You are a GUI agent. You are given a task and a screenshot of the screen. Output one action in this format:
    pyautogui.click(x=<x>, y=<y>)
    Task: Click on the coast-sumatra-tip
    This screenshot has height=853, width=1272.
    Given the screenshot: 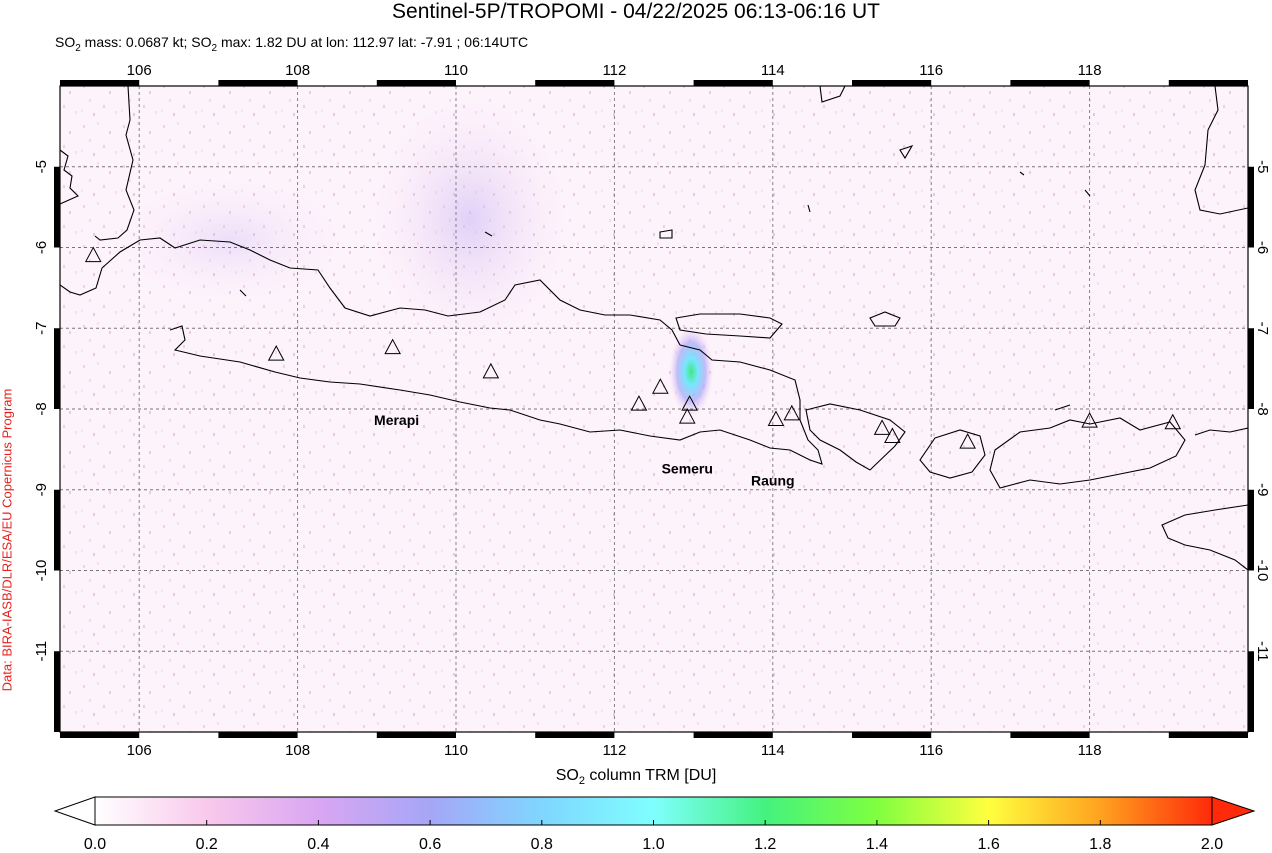 What is the action you would take?
    pyautogui.click(x=69, y=177)
    